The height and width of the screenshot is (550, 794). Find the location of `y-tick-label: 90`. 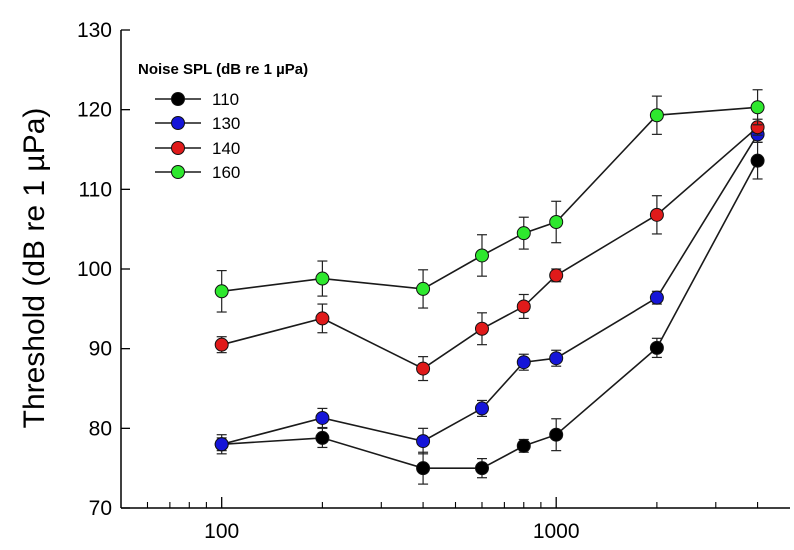

y-tick-label: 90 is located at coordinates (100, 349).